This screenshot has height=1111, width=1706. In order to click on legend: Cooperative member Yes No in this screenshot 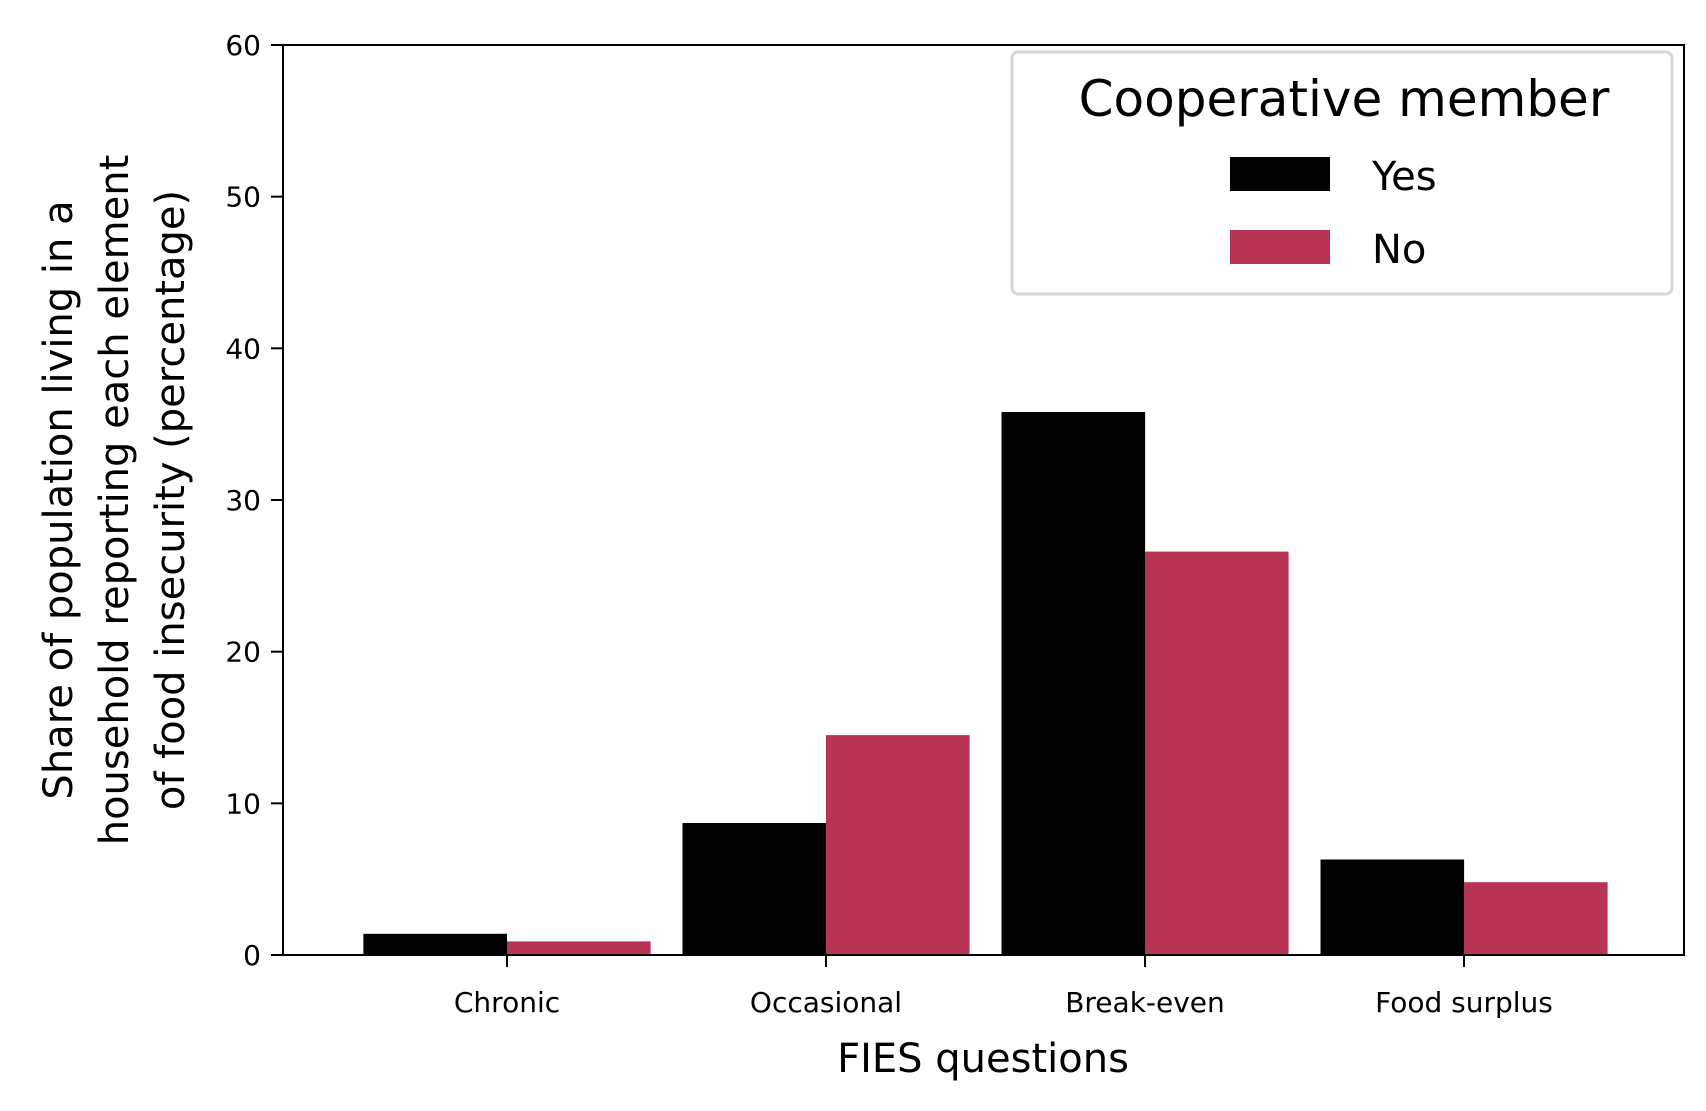, I will do `click(1342, 173)`.